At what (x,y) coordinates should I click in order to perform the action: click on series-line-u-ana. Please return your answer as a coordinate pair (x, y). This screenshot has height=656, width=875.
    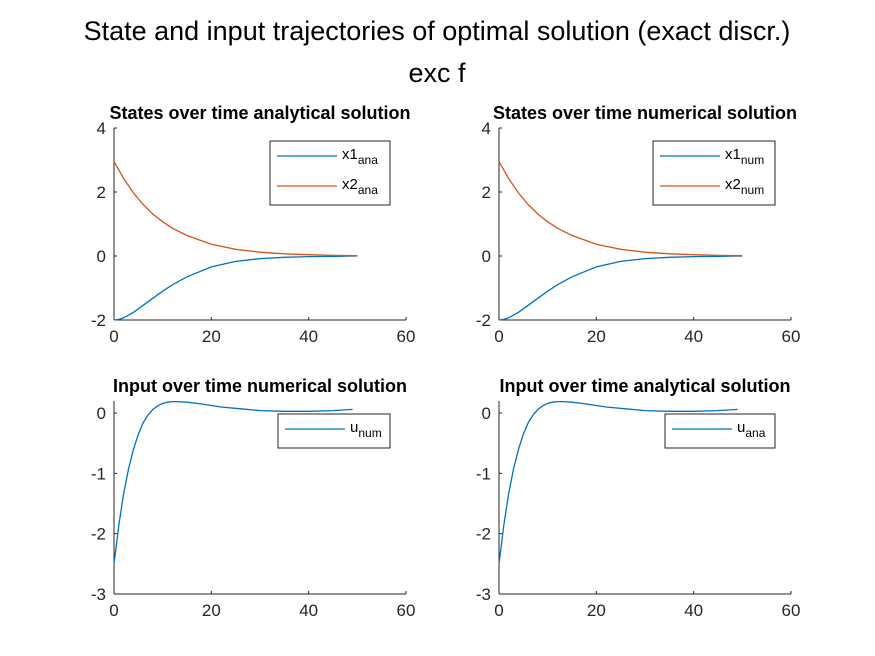
    Looking at the image, I should click on (618, 482).